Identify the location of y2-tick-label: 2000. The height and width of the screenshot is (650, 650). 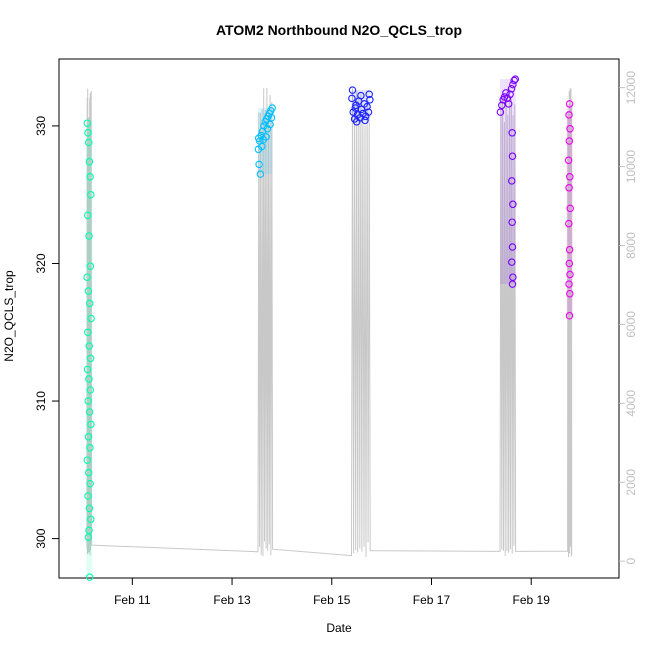
(631, 482).